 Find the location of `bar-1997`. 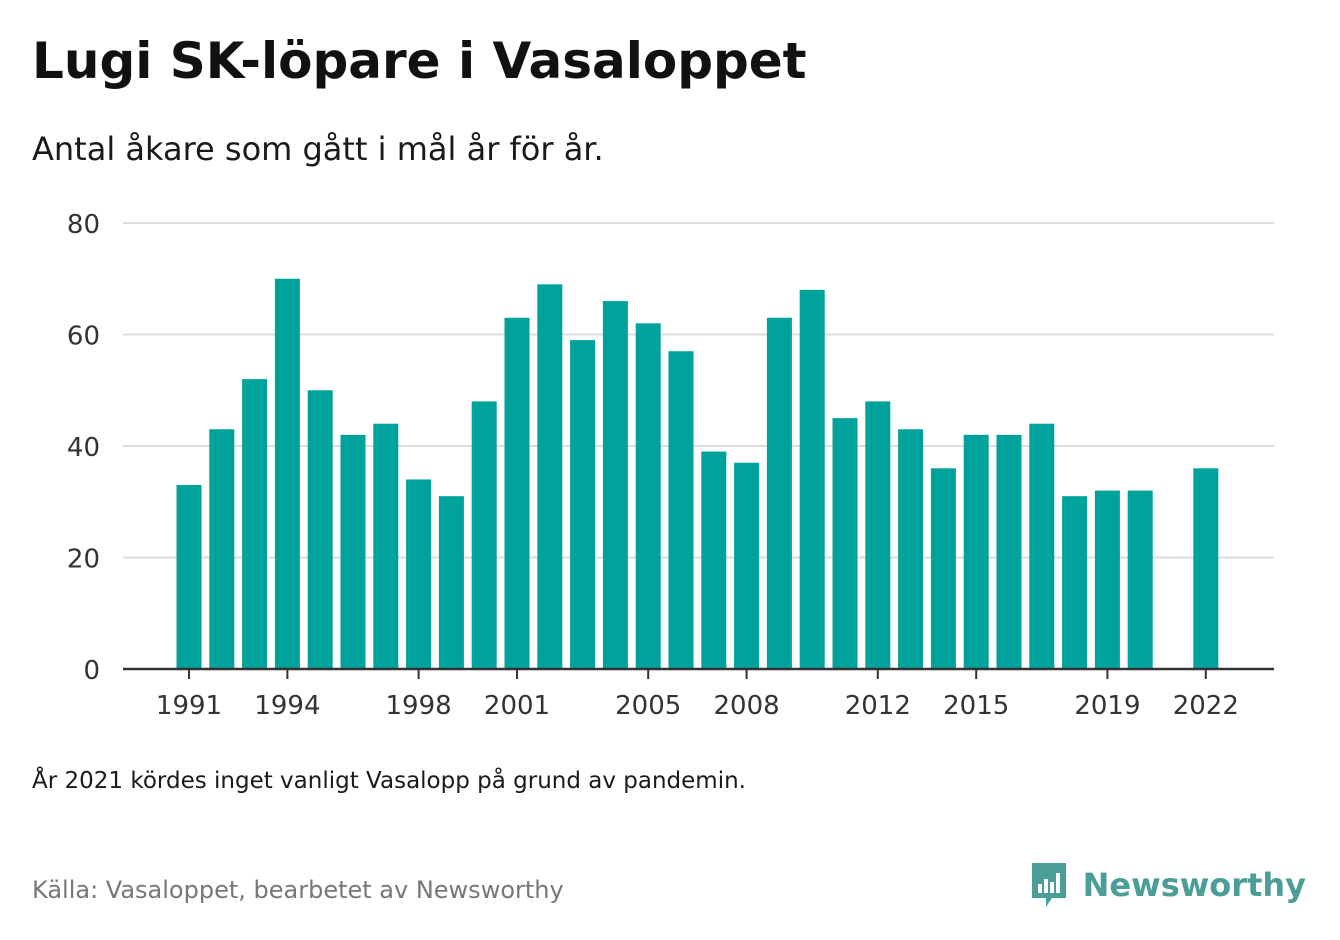

bar-1997 is located at coordinates (386, 546).